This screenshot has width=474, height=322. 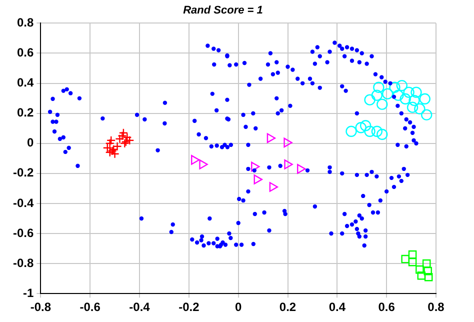 What do you see at coordinates (287, 307) in the screenshot?
I see `x-tick-label: 0.2` at bounding box center [287, 307].